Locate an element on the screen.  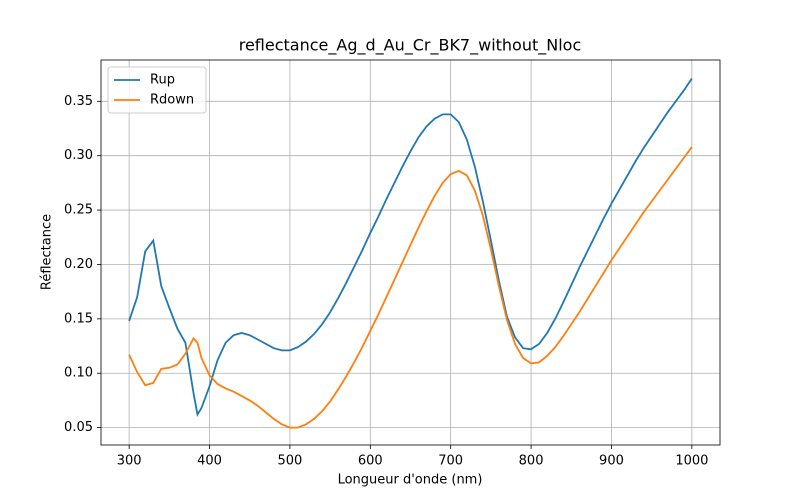
x-axis-label: Longueur d'onde (nm) is located at coordinates (410, 480).